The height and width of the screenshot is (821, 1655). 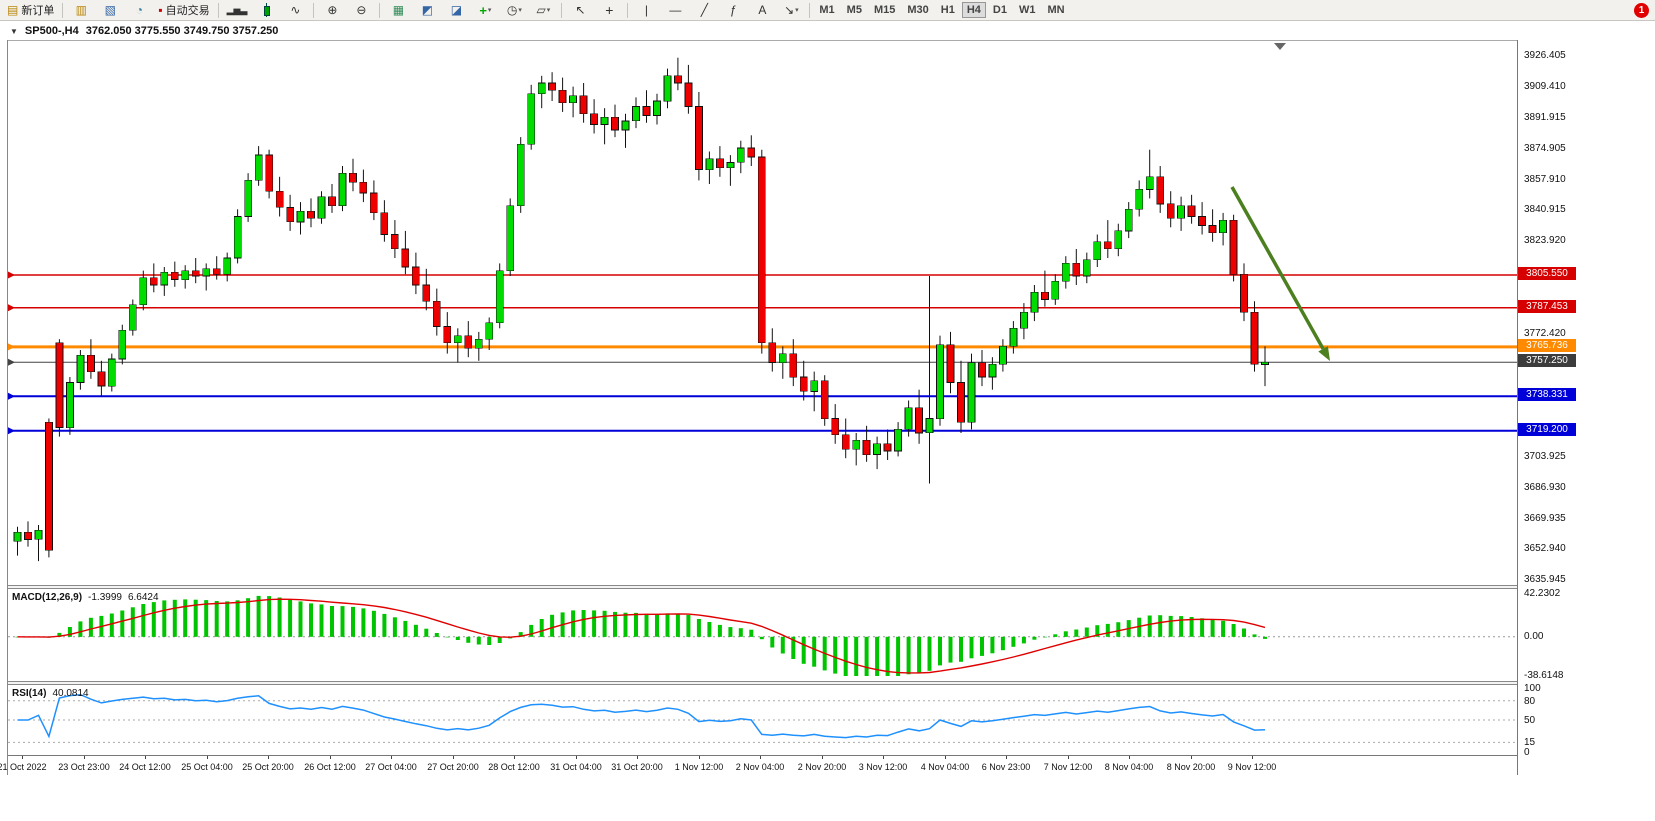 I want to click on new-order-button: ▤ 新订单, so click(x=30, y=10).